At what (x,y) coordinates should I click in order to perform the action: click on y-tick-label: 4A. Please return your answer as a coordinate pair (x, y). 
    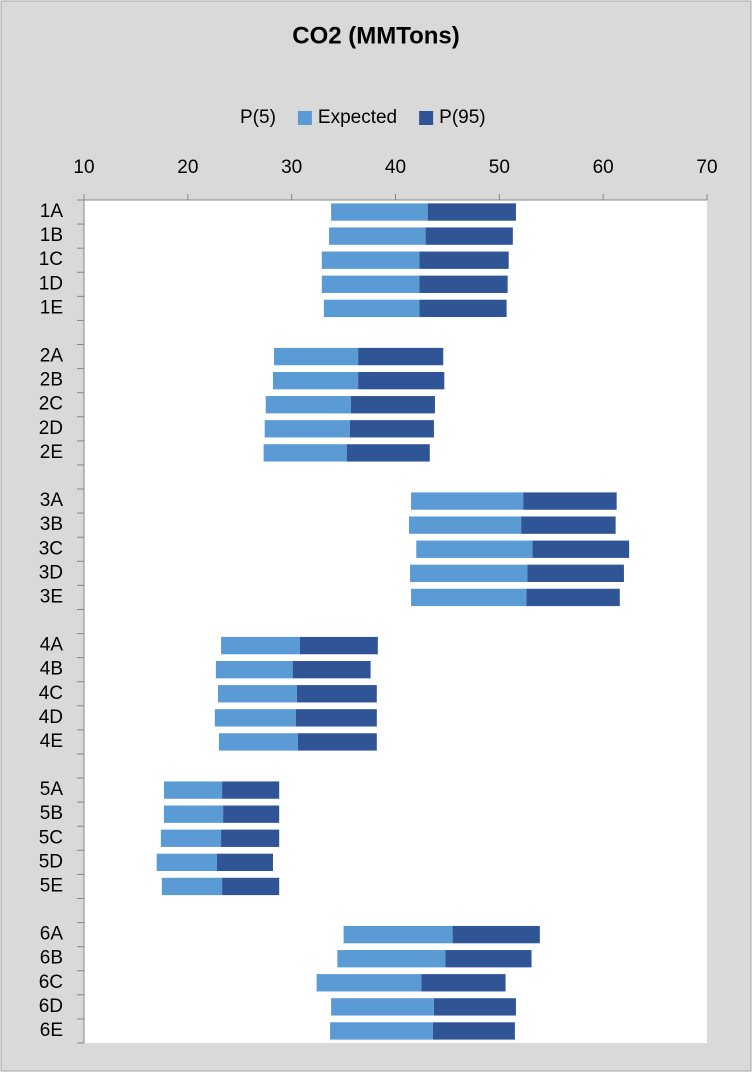
    Looking at the image, I should click on (52, 645).